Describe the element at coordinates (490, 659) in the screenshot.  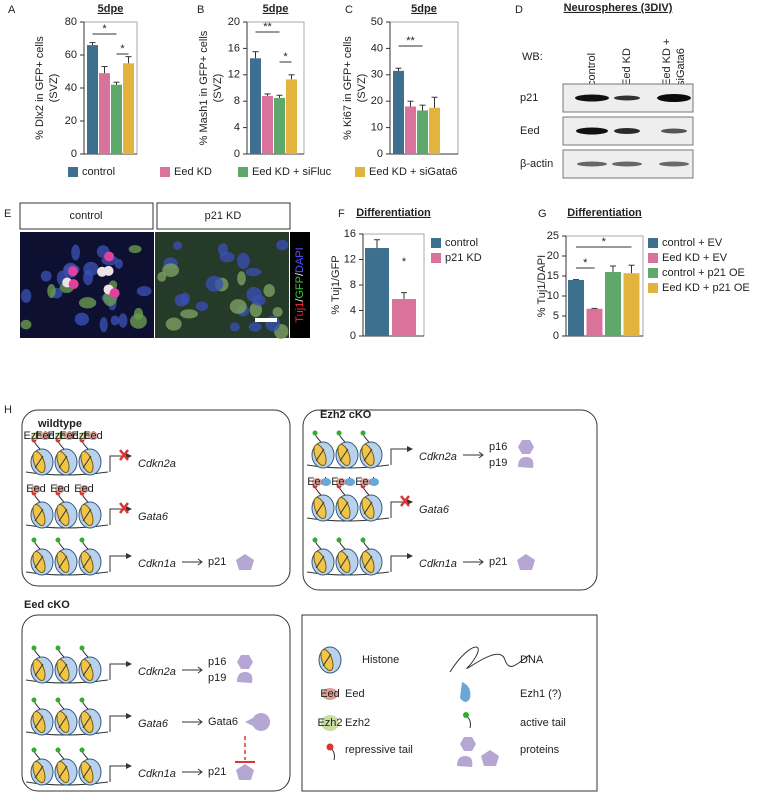
I see `dna-icon` at that location.